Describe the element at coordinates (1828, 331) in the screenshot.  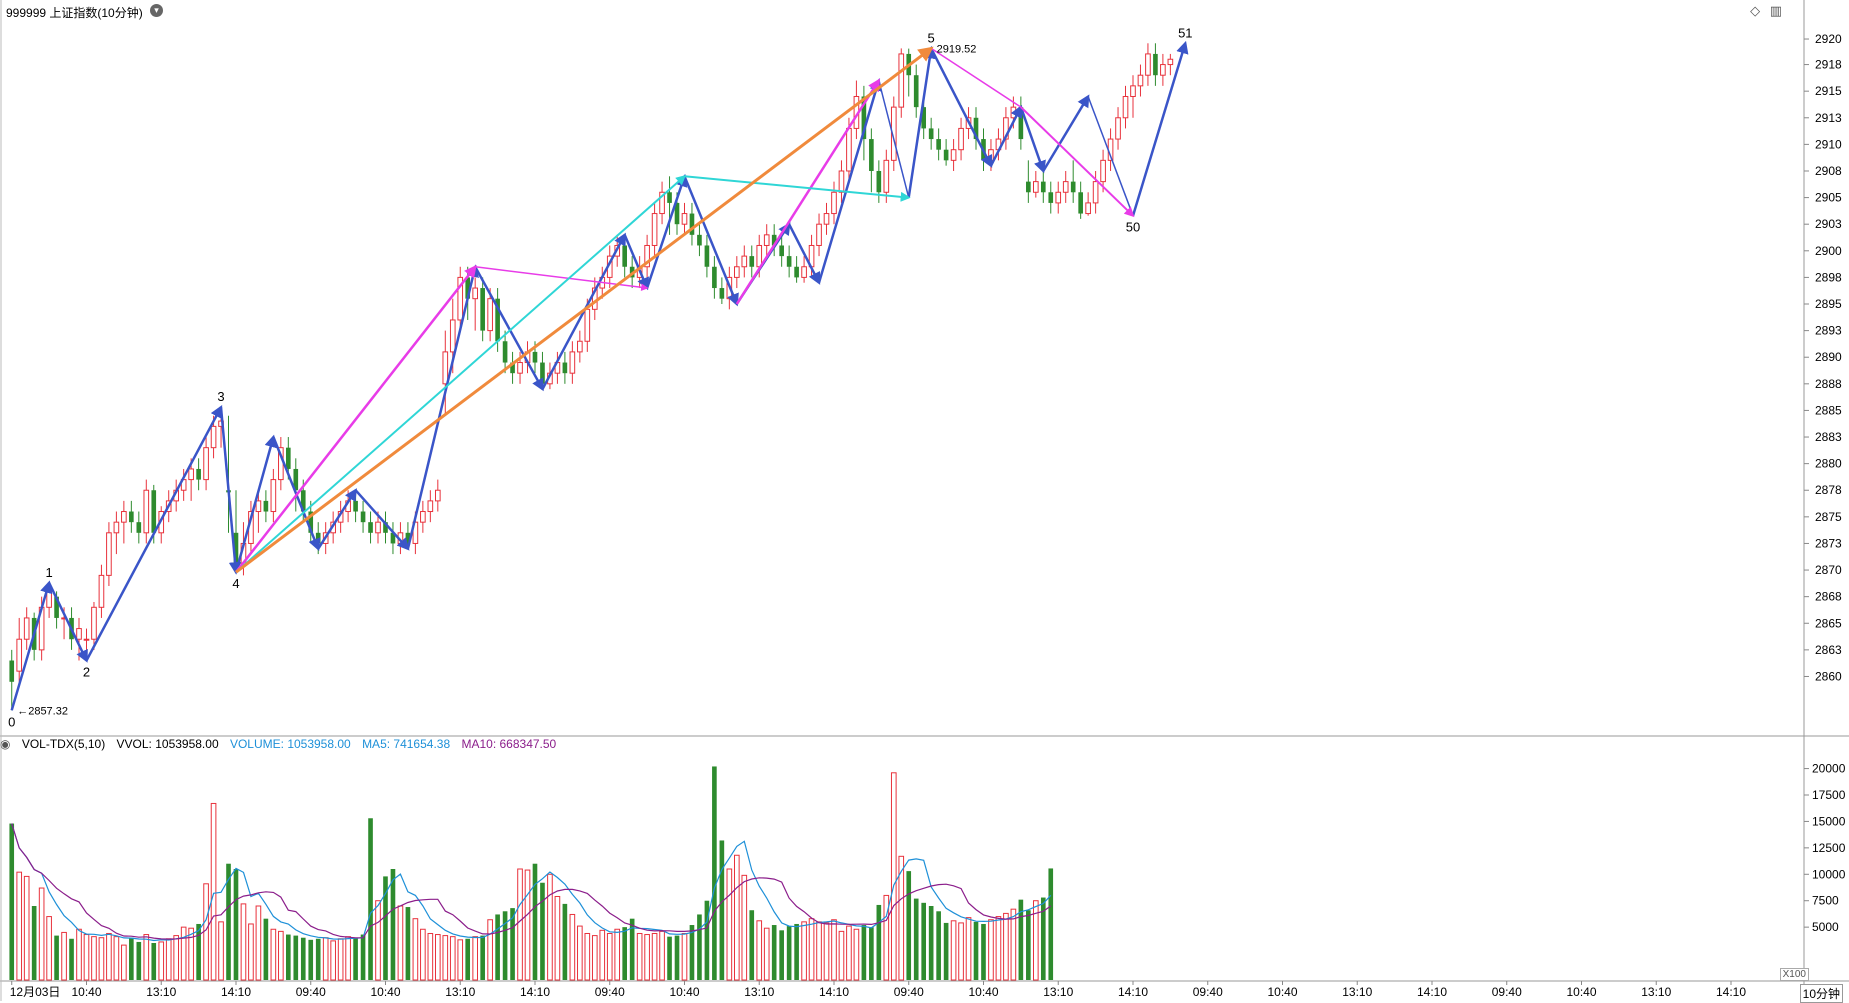
I see `y-tick-label: 2893` at that location.